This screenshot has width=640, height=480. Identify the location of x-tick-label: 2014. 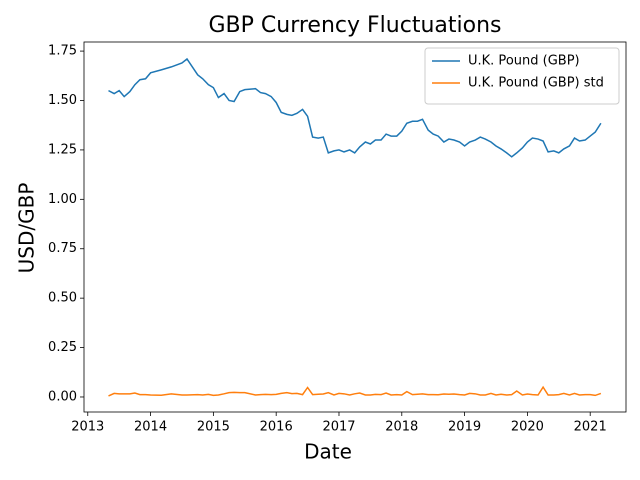
(150, 427).